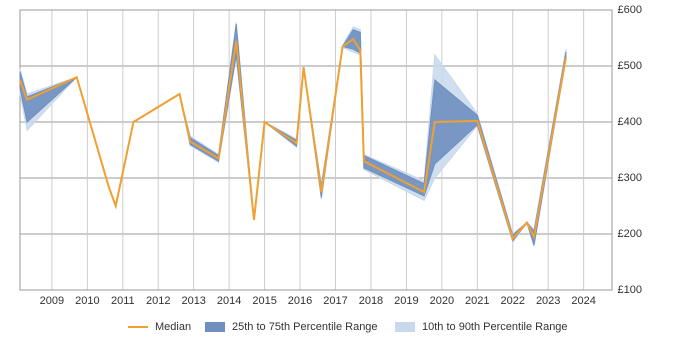 This screenshot has width=700, height=355. What do you see at coordinates (630, 178) in the screenshot?
I see `y-tick-label: £300` at bounding box center [630, 178].